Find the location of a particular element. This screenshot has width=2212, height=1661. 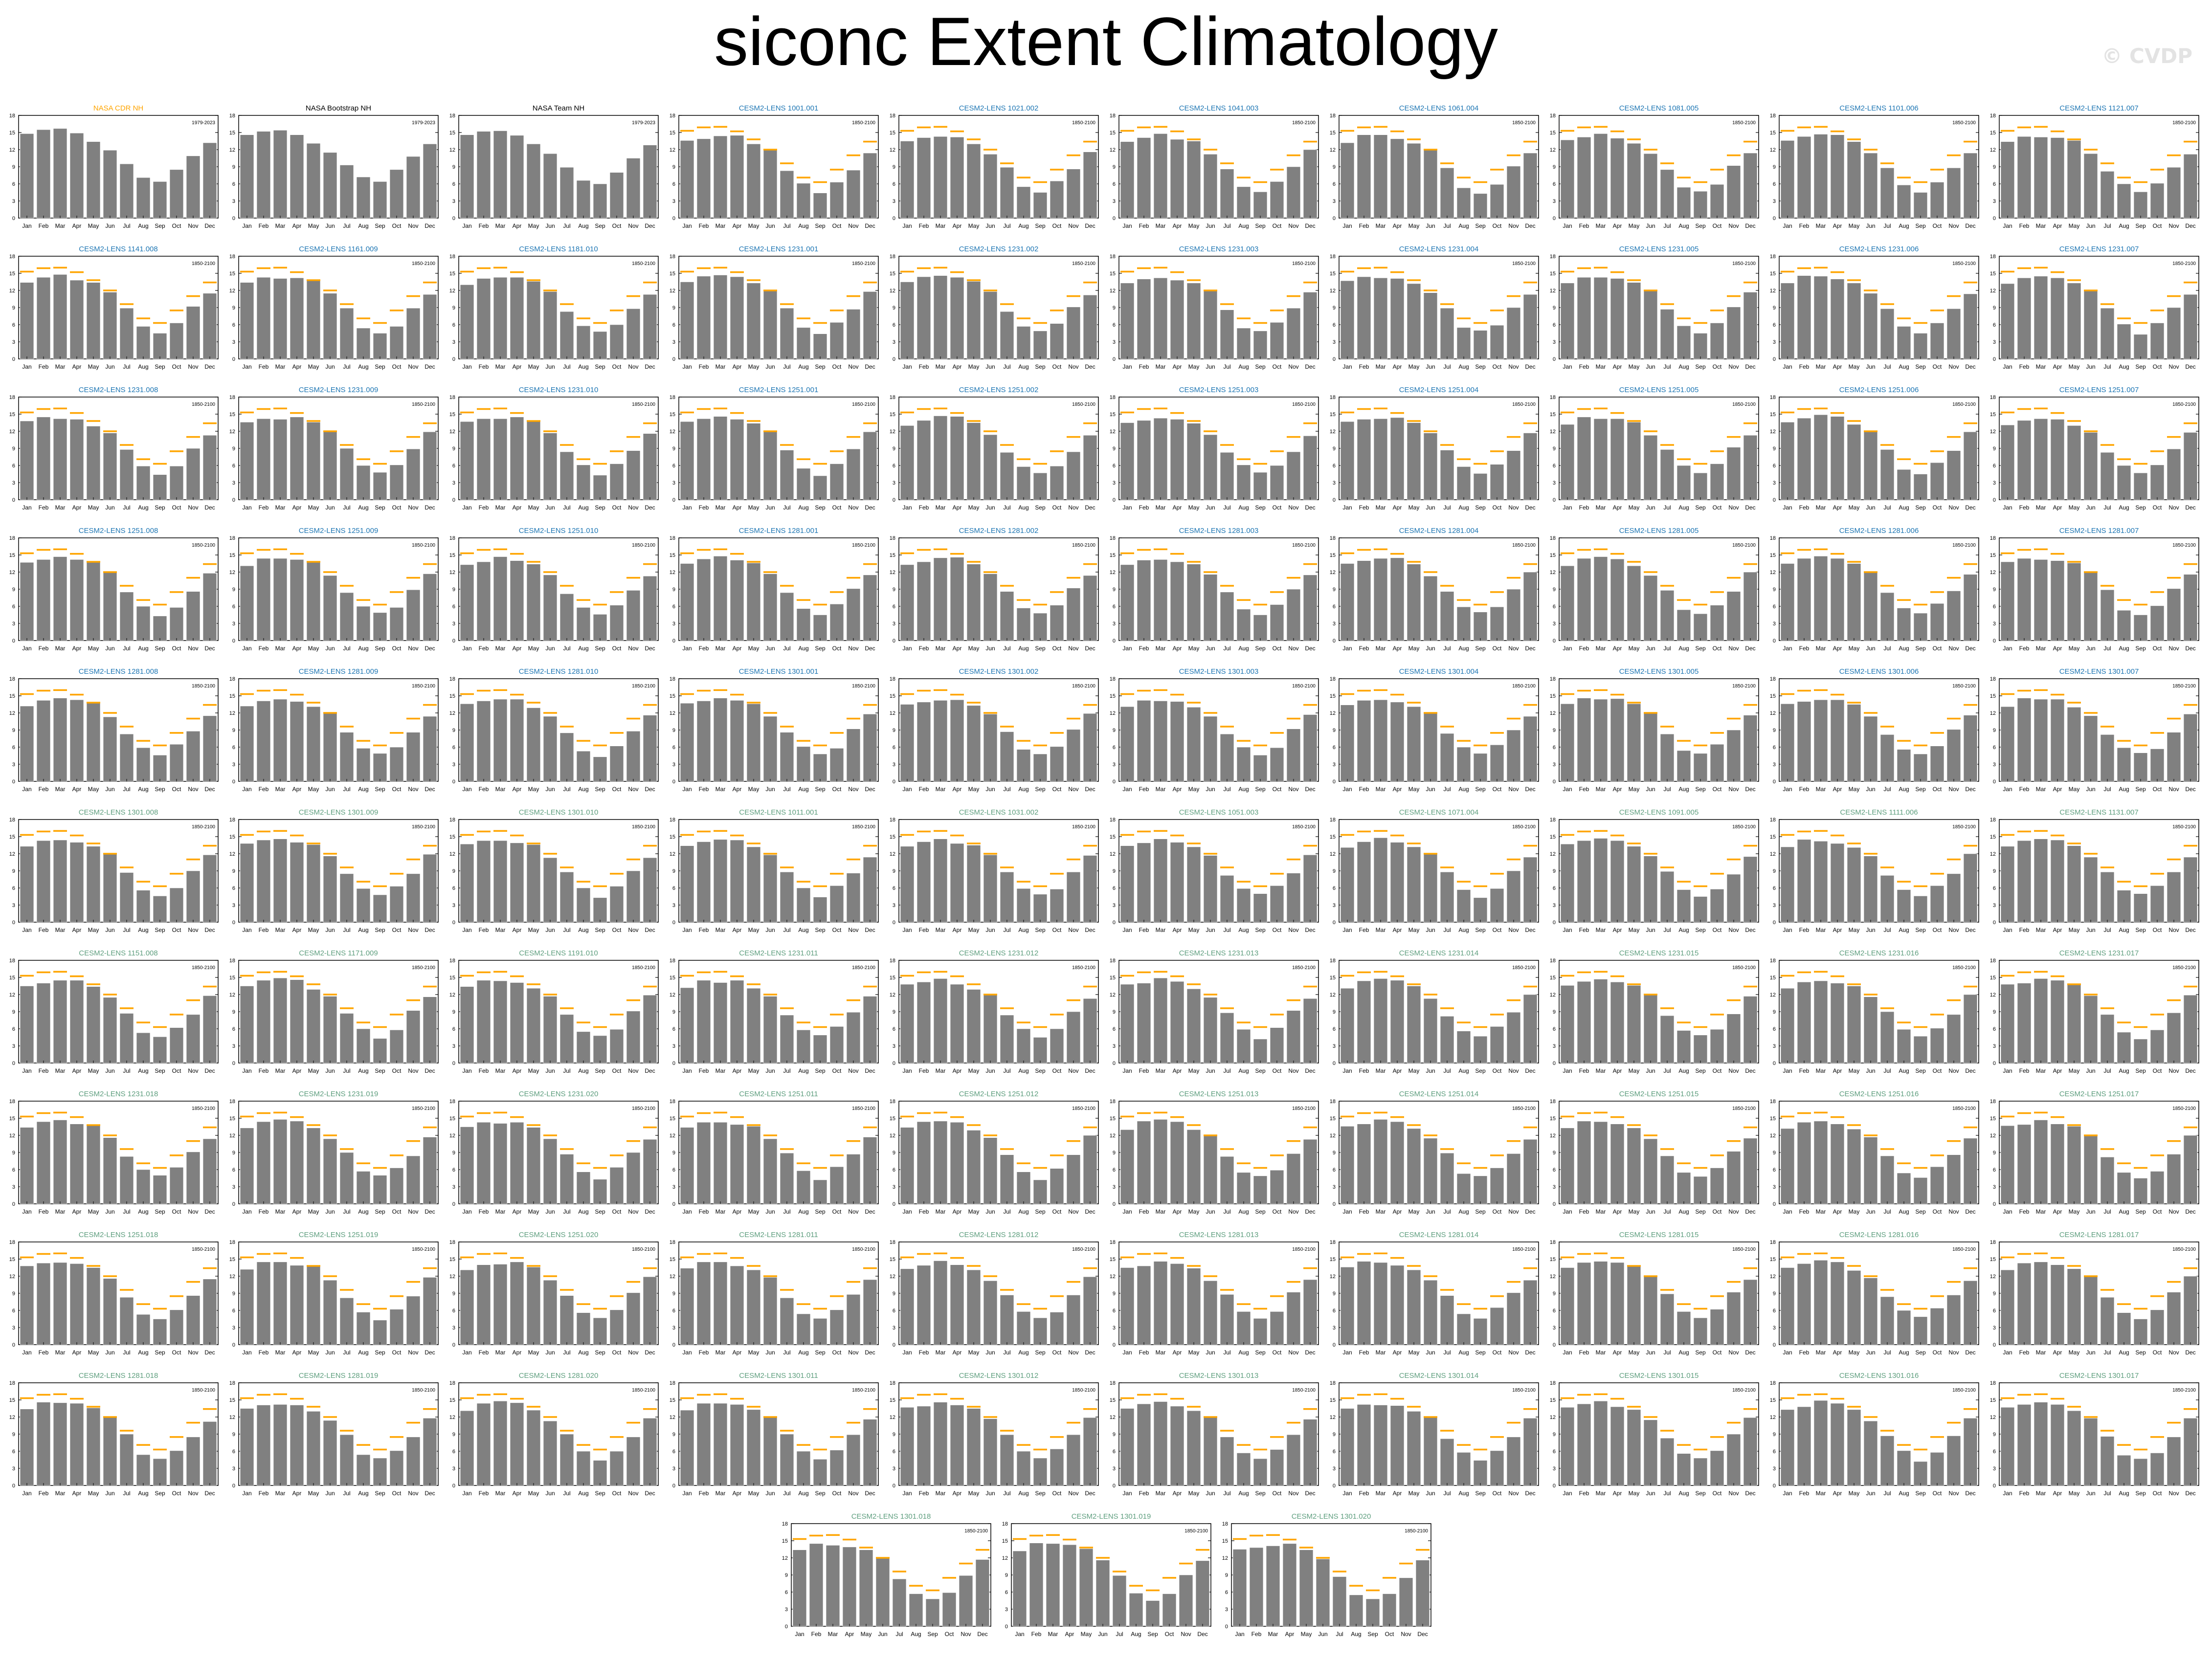

x-tick-label: Feb is located at coordinates (1584, 1070).